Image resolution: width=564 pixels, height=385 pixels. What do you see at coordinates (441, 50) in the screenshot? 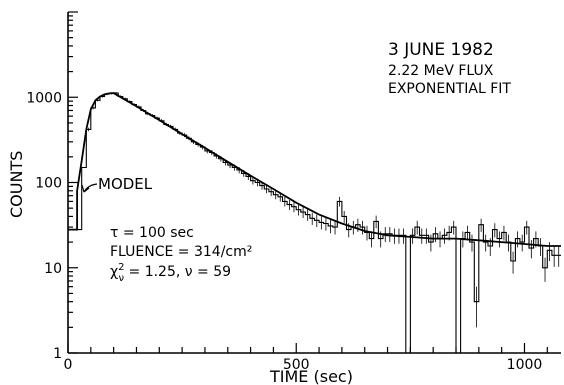
I see `chart-title-line-1: 3 JUNE 1982` at bounding box center [441, 50].